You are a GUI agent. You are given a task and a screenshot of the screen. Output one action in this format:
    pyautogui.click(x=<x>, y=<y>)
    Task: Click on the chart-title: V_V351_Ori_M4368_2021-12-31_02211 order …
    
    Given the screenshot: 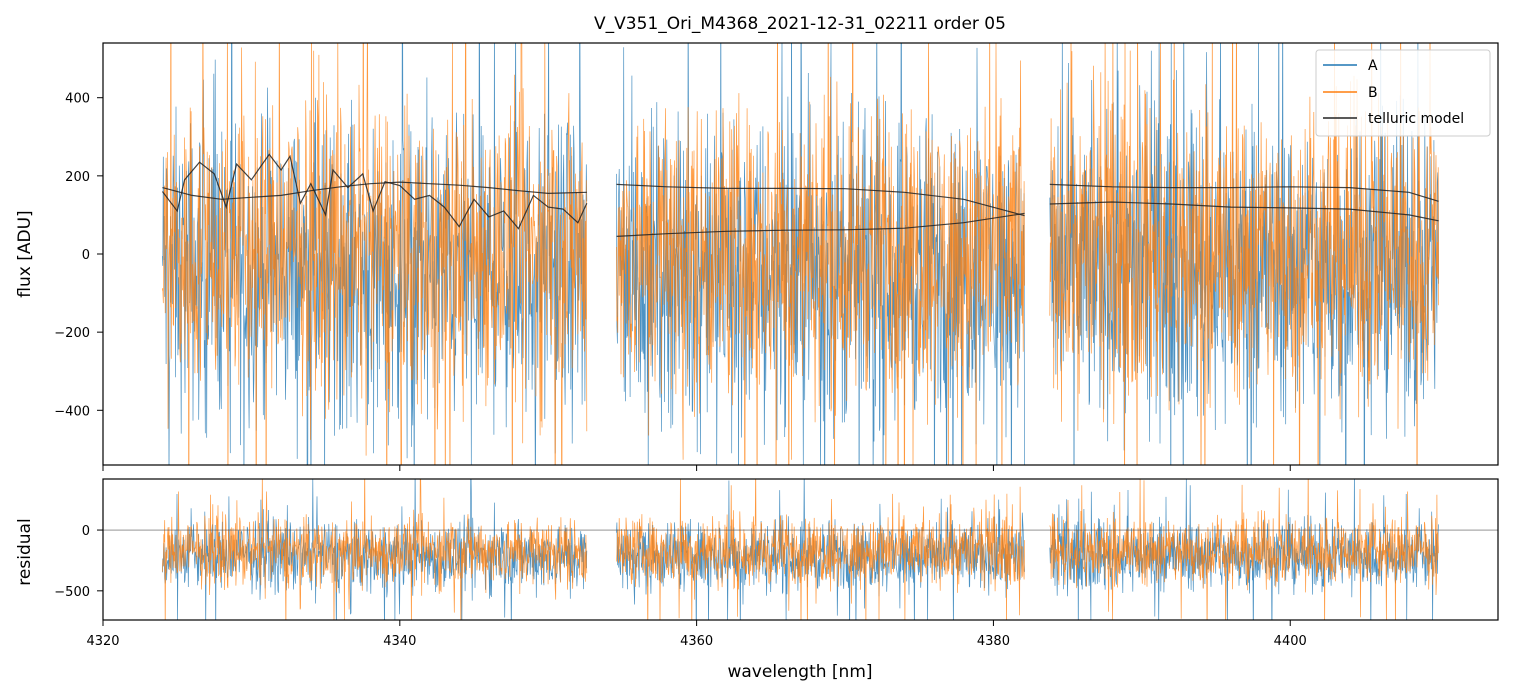 What is the action you would take?
    pyautogui.click(x=800, y=24)
    